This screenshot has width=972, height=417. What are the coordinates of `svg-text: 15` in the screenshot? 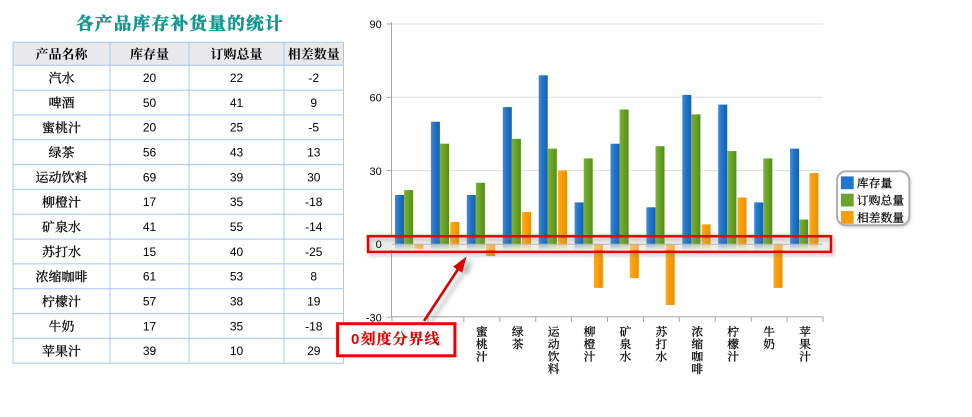 It's located at (150, 252).